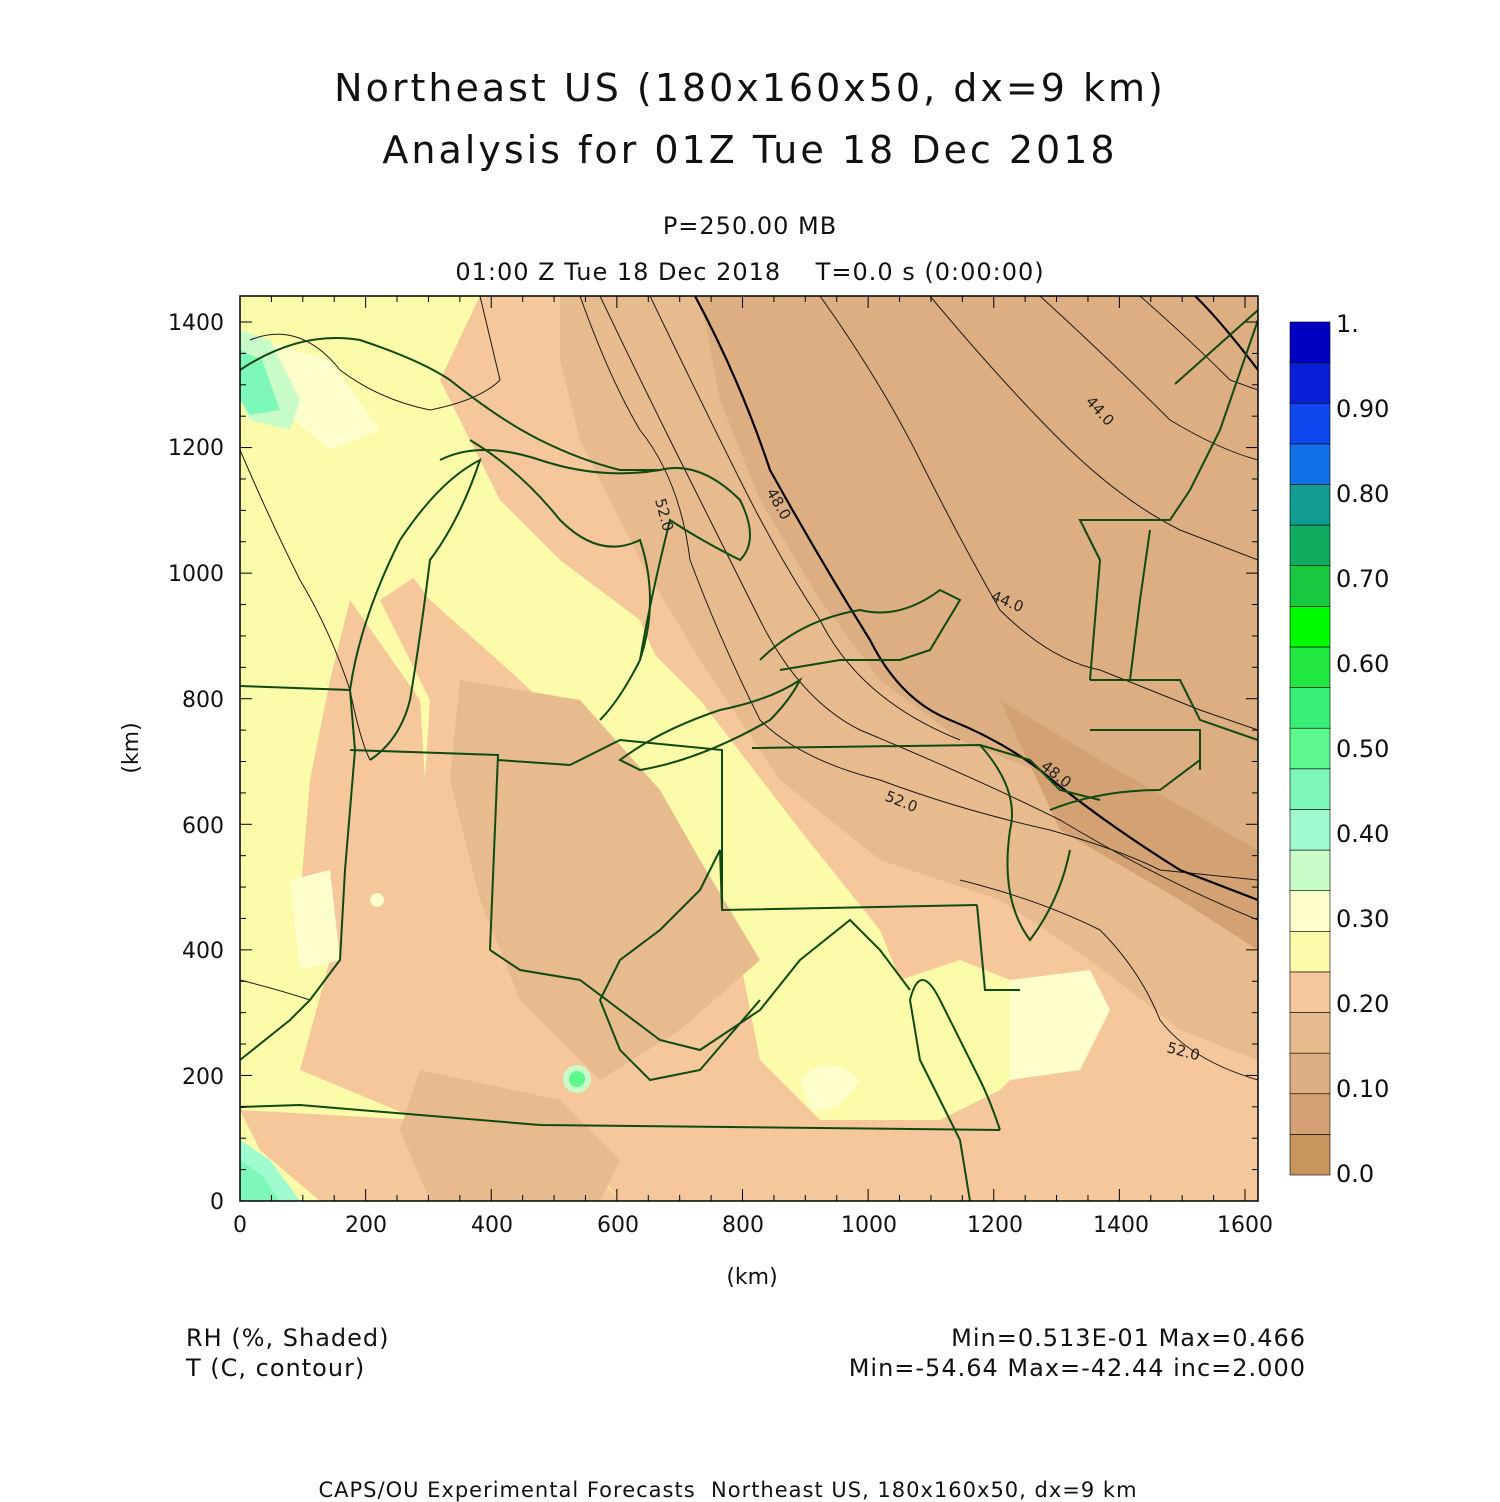 The image size is (1500, 1502). What do you see at coordinates (1362, 1004) in the screenshot?
I see `colorbar-label: 0.20` at bounding box center [1362, 1004].